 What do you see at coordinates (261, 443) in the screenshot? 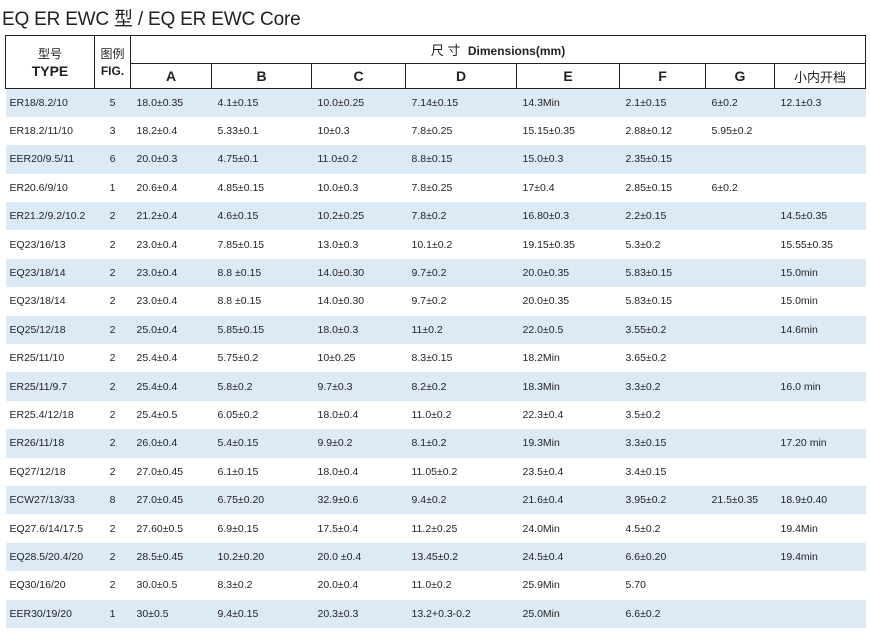
I see `dim-b-cell: 5.4±0.15` at bounding box center [261, 443].